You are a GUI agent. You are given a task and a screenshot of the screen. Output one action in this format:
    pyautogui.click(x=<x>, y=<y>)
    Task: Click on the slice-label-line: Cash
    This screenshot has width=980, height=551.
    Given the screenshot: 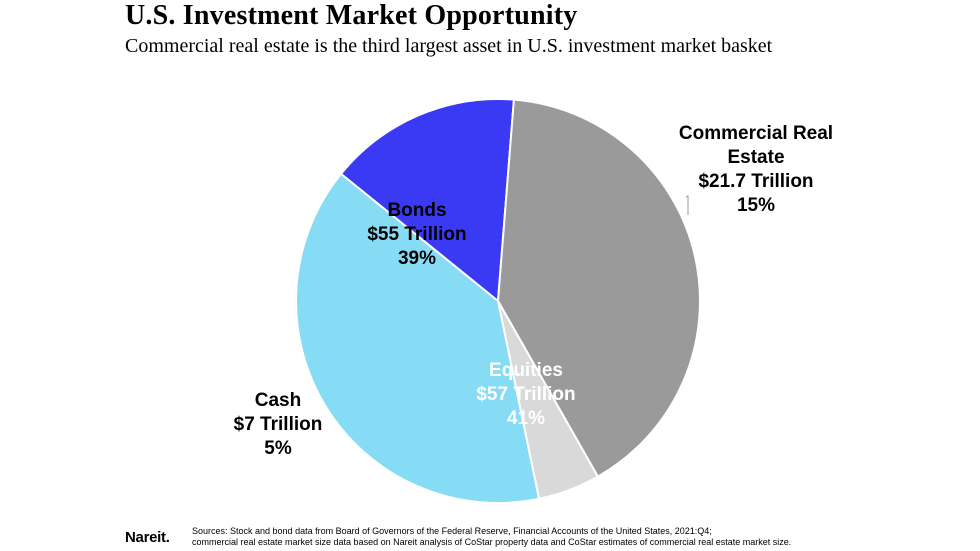 What is the action you would take?
    pyautogui.click(x=278, y=400)
    